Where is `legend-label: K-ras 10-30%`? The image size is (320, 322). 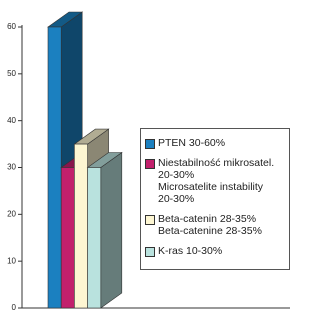 legend-label: K-ras 10-30% is located at coordinates (190, 251).